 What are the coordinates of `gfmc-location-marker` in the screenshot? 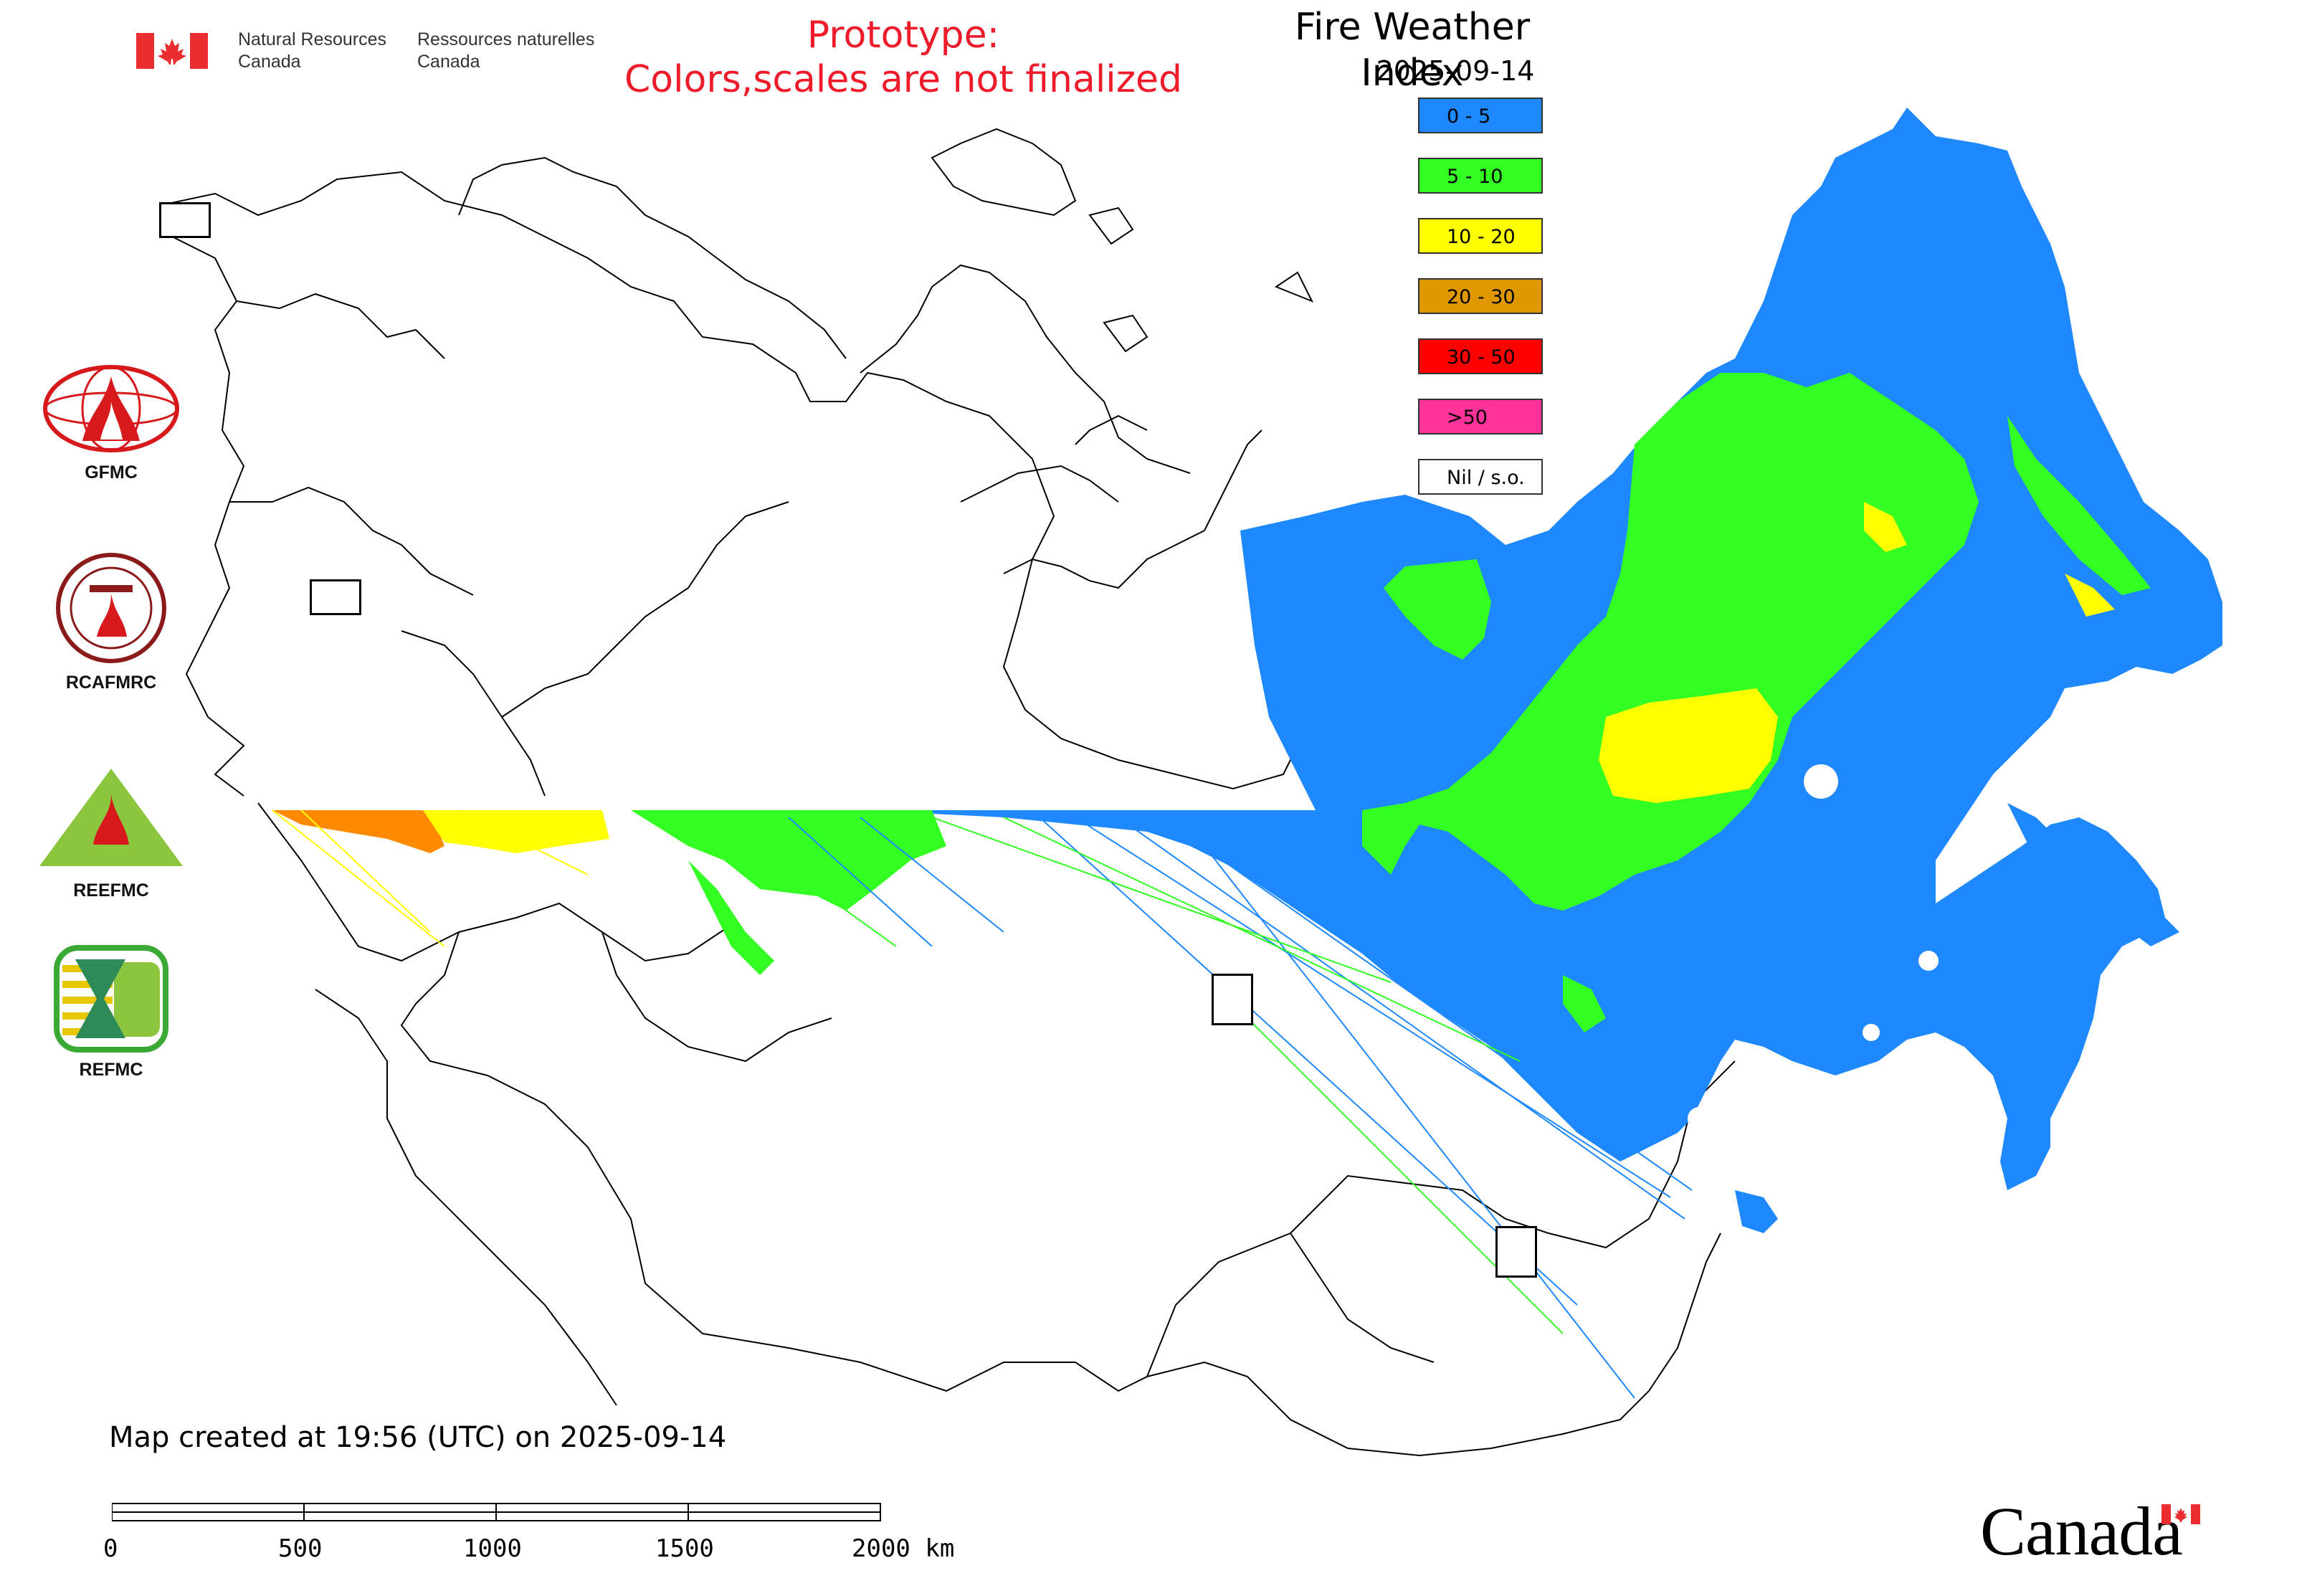 It's located at (185, 220).